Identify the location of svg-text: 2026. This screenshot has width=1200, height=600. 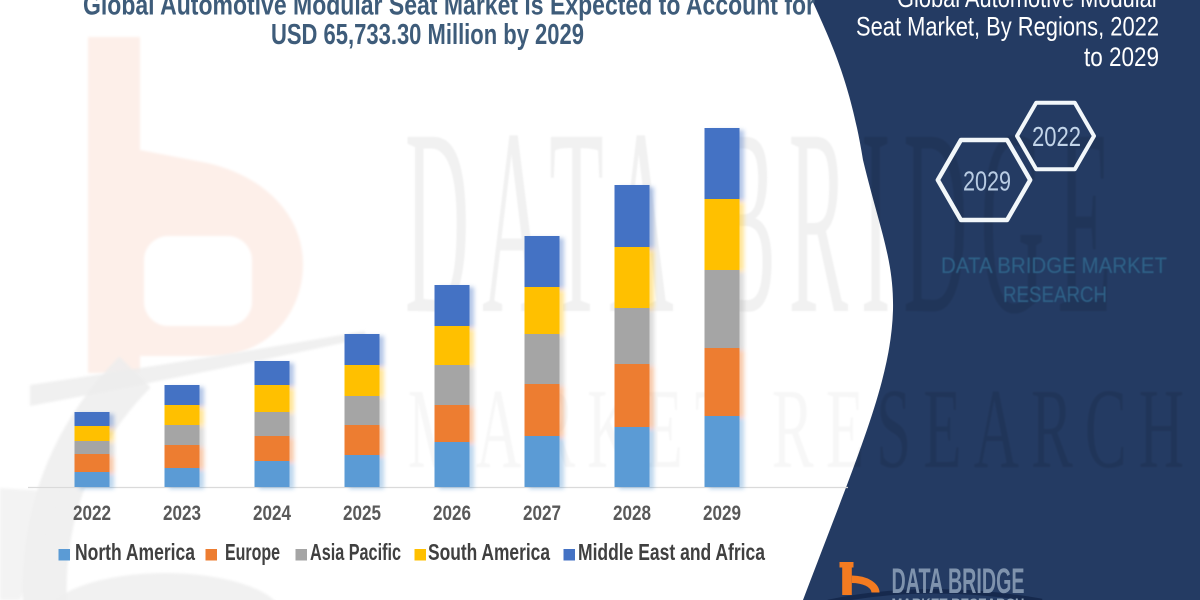
(452, 513).